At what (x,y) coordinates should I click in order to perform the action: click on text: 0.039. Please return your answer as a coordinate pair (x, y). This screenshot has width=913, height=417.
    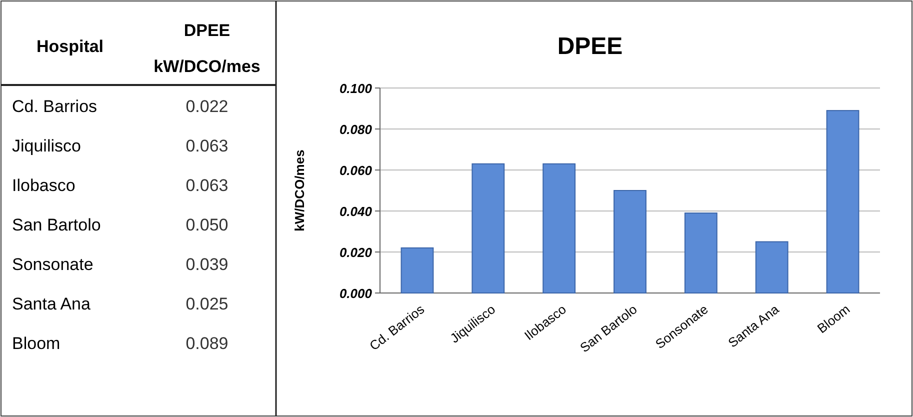
    Looking at the image, I should click on (207, 264).